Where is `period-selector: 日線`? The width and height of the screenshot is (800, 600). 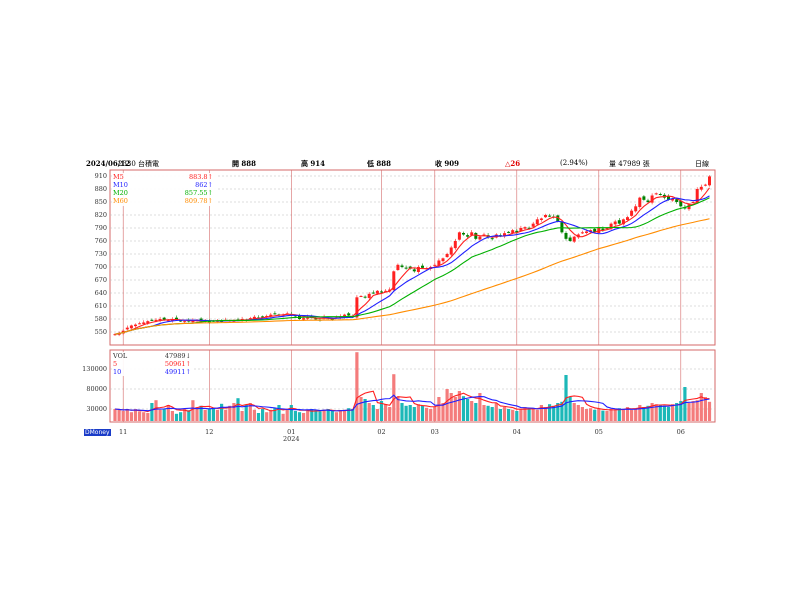 period-selector: 日線 is located at coordinates (702, 164).